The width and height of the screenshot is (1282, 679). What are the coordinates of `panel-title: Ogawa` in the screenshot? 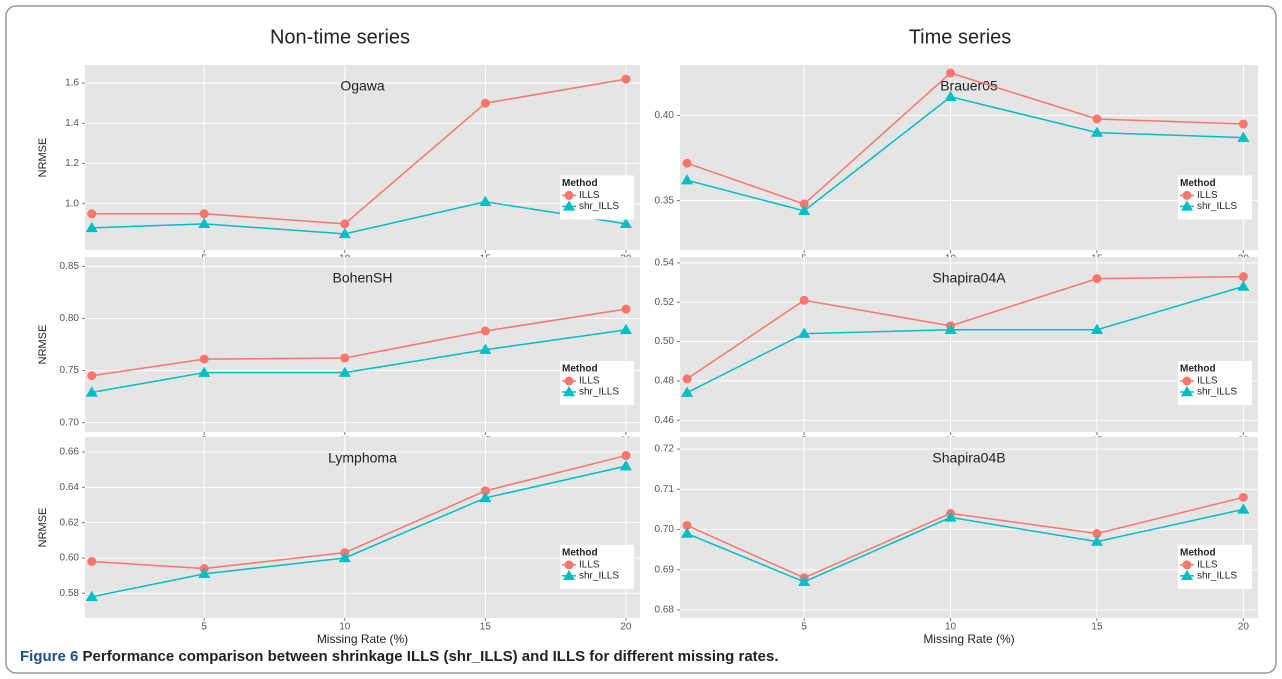 It's located at (362, 86).